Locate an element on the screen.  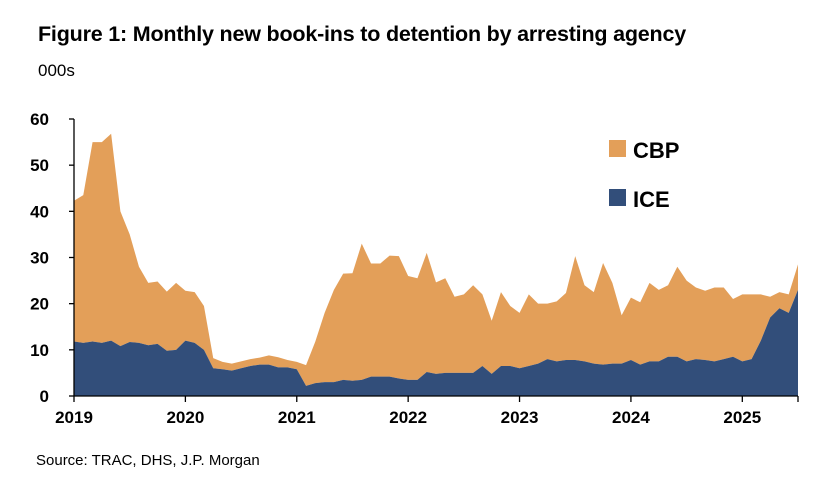
legend: CBP ICE is located at coordinates (644, 175).